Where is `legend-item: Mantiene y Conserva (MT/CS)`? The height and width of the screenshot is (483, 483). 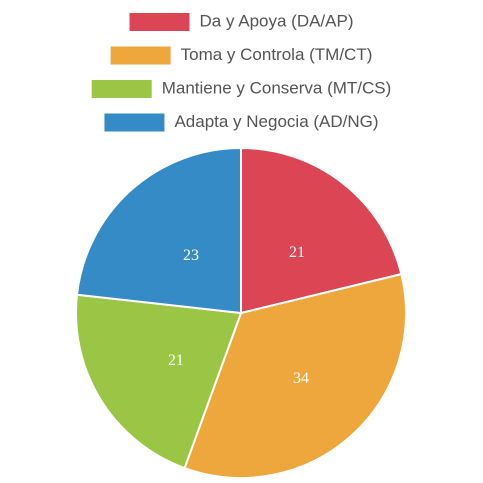
legend-item: Mantiene y Conserva (MT/CS) is located at coordinates (241, 88).